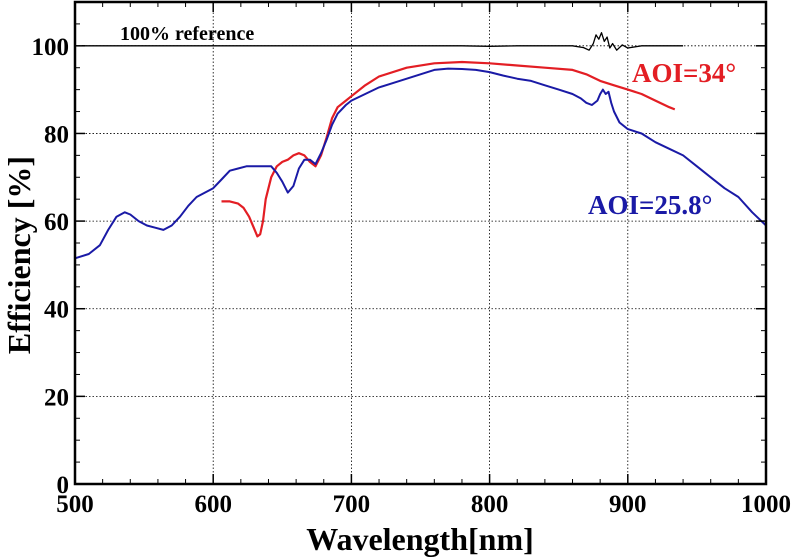 The height and width of the screenshot is (560, 800). Describe the element at coordinates (56, 134) in the screenshot. I see `y-tick-label: 80` at that location.